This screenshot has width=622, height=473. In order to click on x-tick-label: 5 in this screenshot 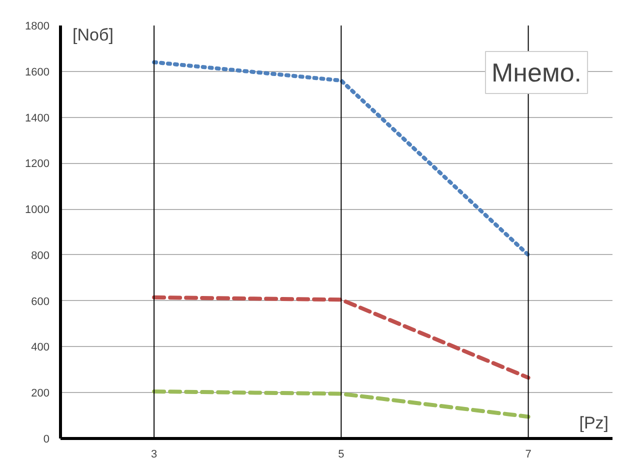, I will do `click(341, 454)`.